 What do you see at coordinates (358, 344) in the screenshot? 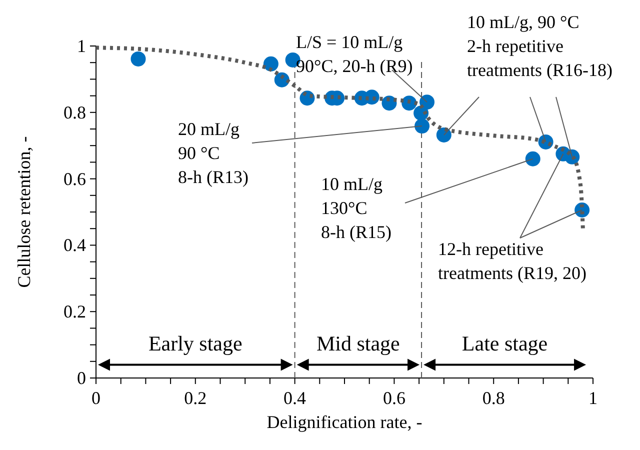
I see `annotation: Mid stage` at bounding box center [358, 344].